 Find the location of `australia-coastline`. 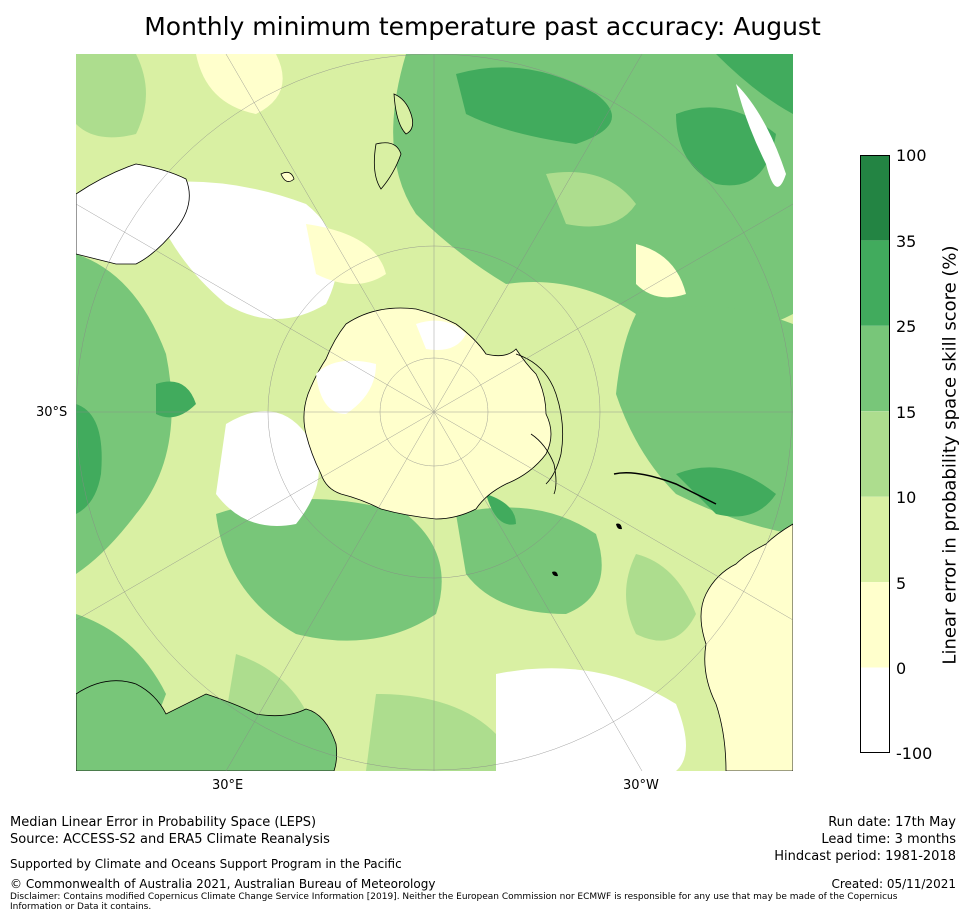

australia-coastline is located at coordinates (207, 725).